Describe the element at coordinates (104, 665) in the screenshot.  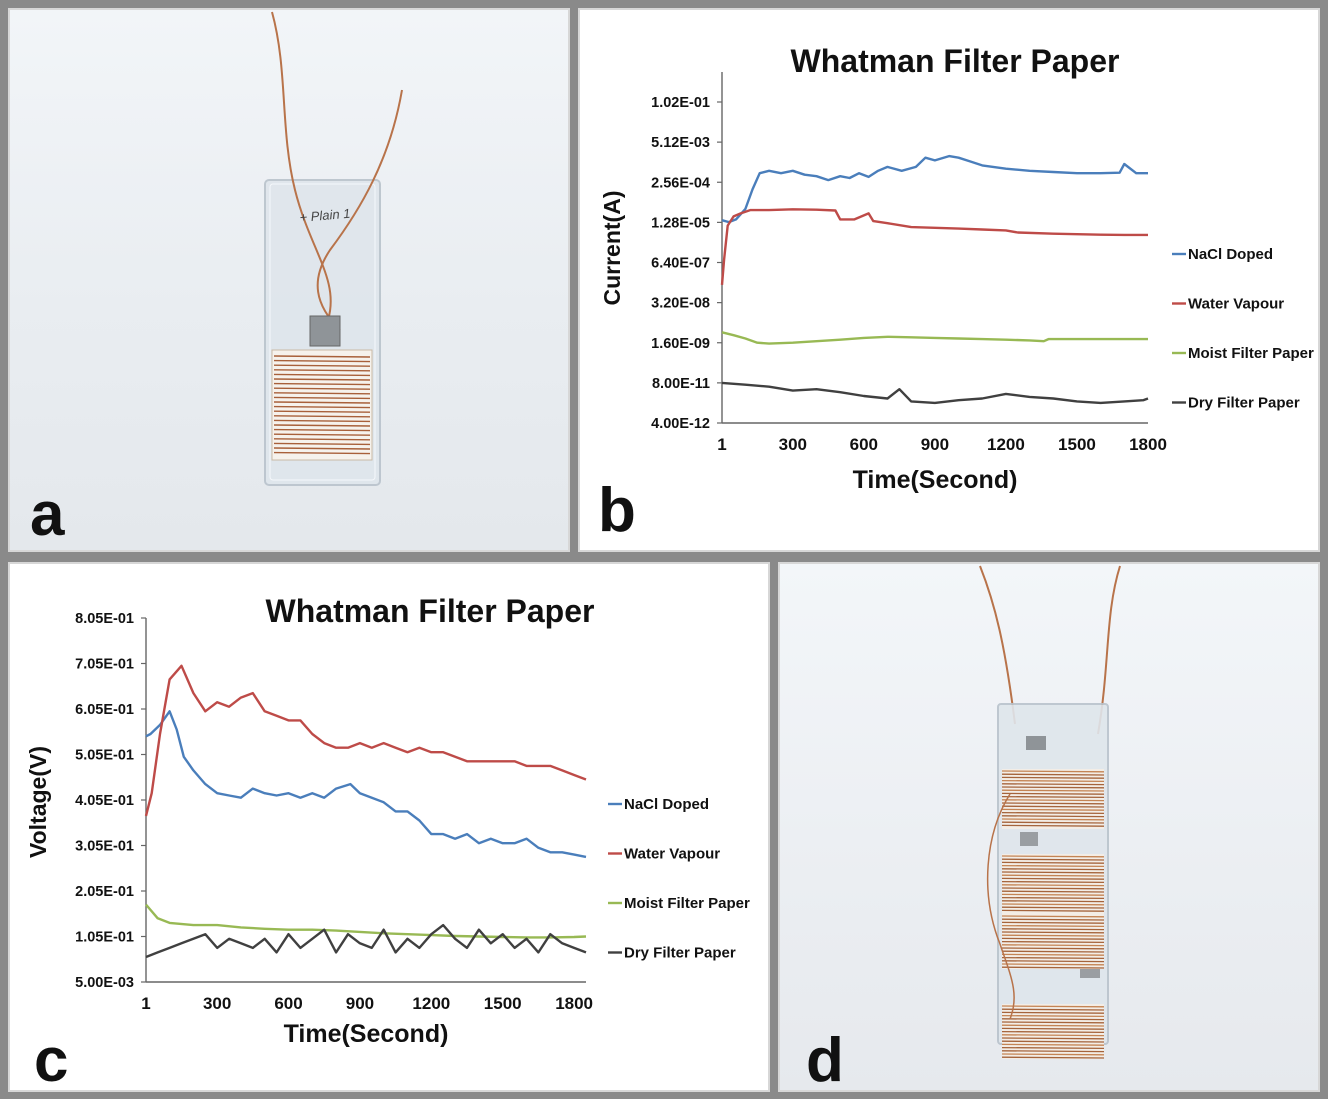
I see `y-tick-label: 7.05E-01` at that location.